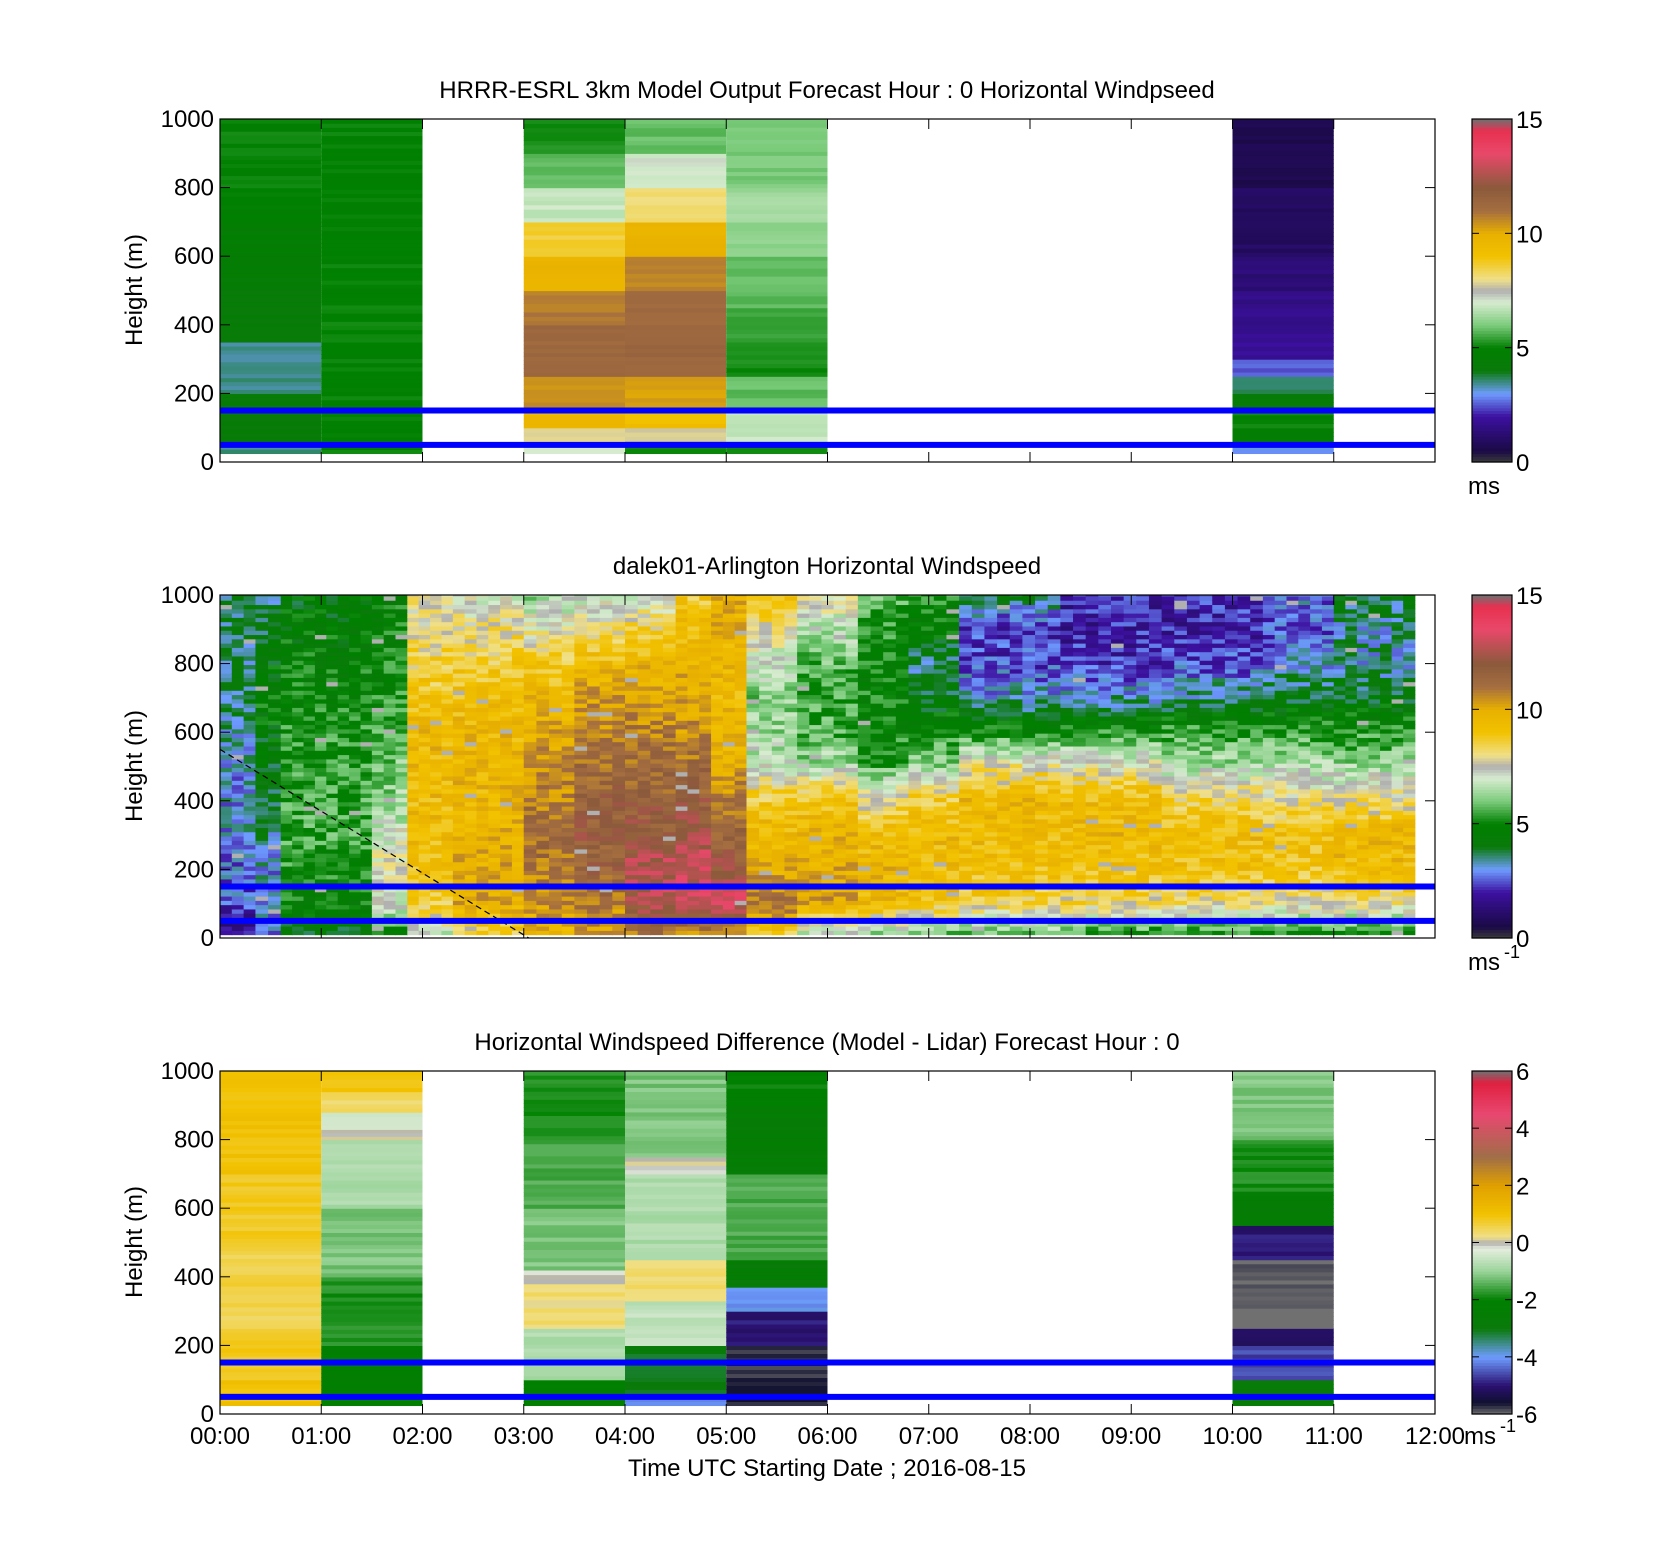  What do you see at coordinates (1492, 290) in the screenshot?
I see `colorbar-frame` at bounding box center [1492, 290].